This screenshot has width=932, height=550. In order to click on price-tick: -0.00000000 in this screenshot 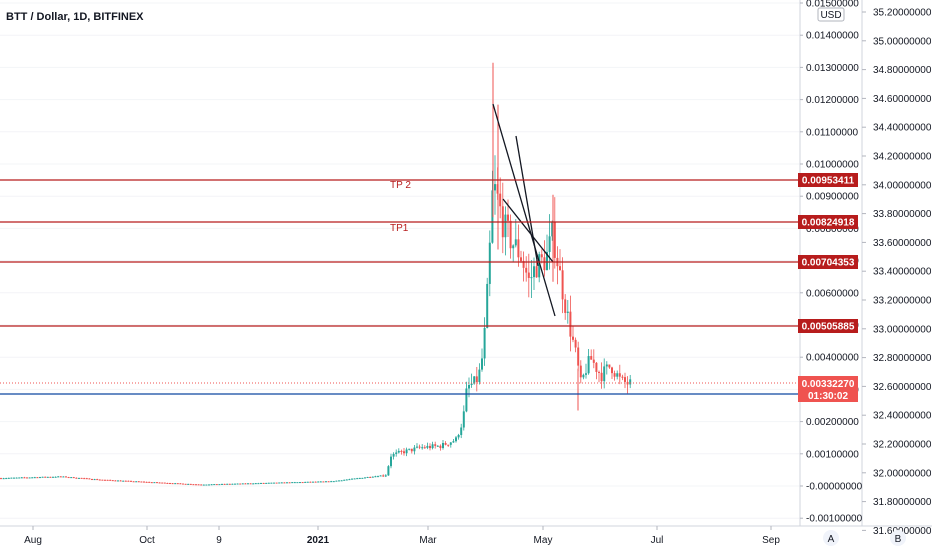, I will do `click(834, 487)`.